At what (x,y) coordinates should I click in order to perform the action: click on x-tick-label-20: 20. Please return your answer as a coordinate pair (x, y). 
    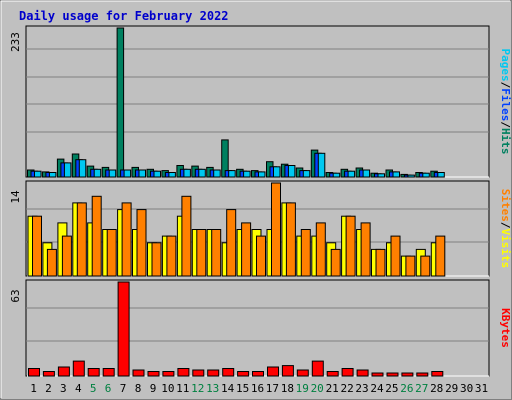
    Looking at the image, I should click on (317, 388).